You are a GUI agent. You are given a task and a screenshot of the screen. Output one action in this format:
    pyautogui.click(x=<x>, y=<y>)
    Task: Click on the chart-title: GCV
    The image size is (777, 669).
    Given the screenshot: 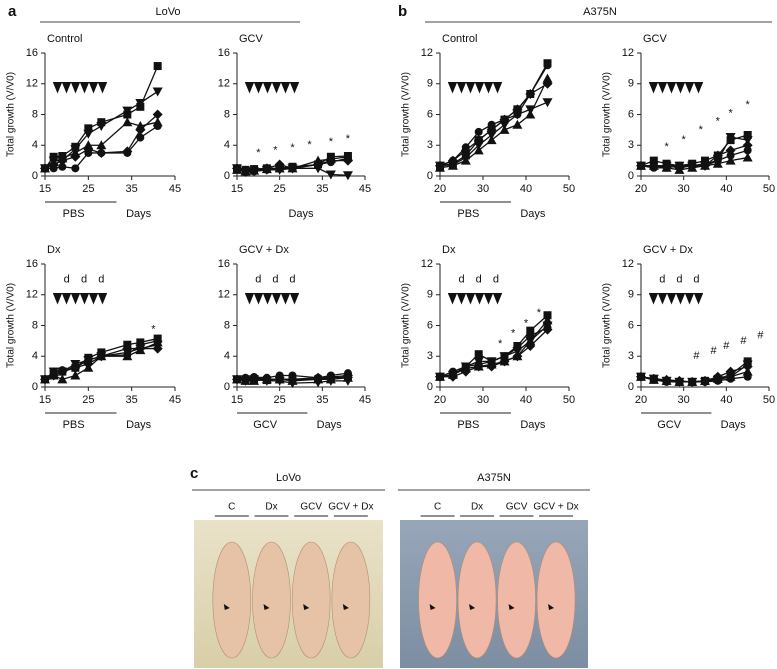 What is the action you would take?
    pyautogui.click(x=251, y=39)
    